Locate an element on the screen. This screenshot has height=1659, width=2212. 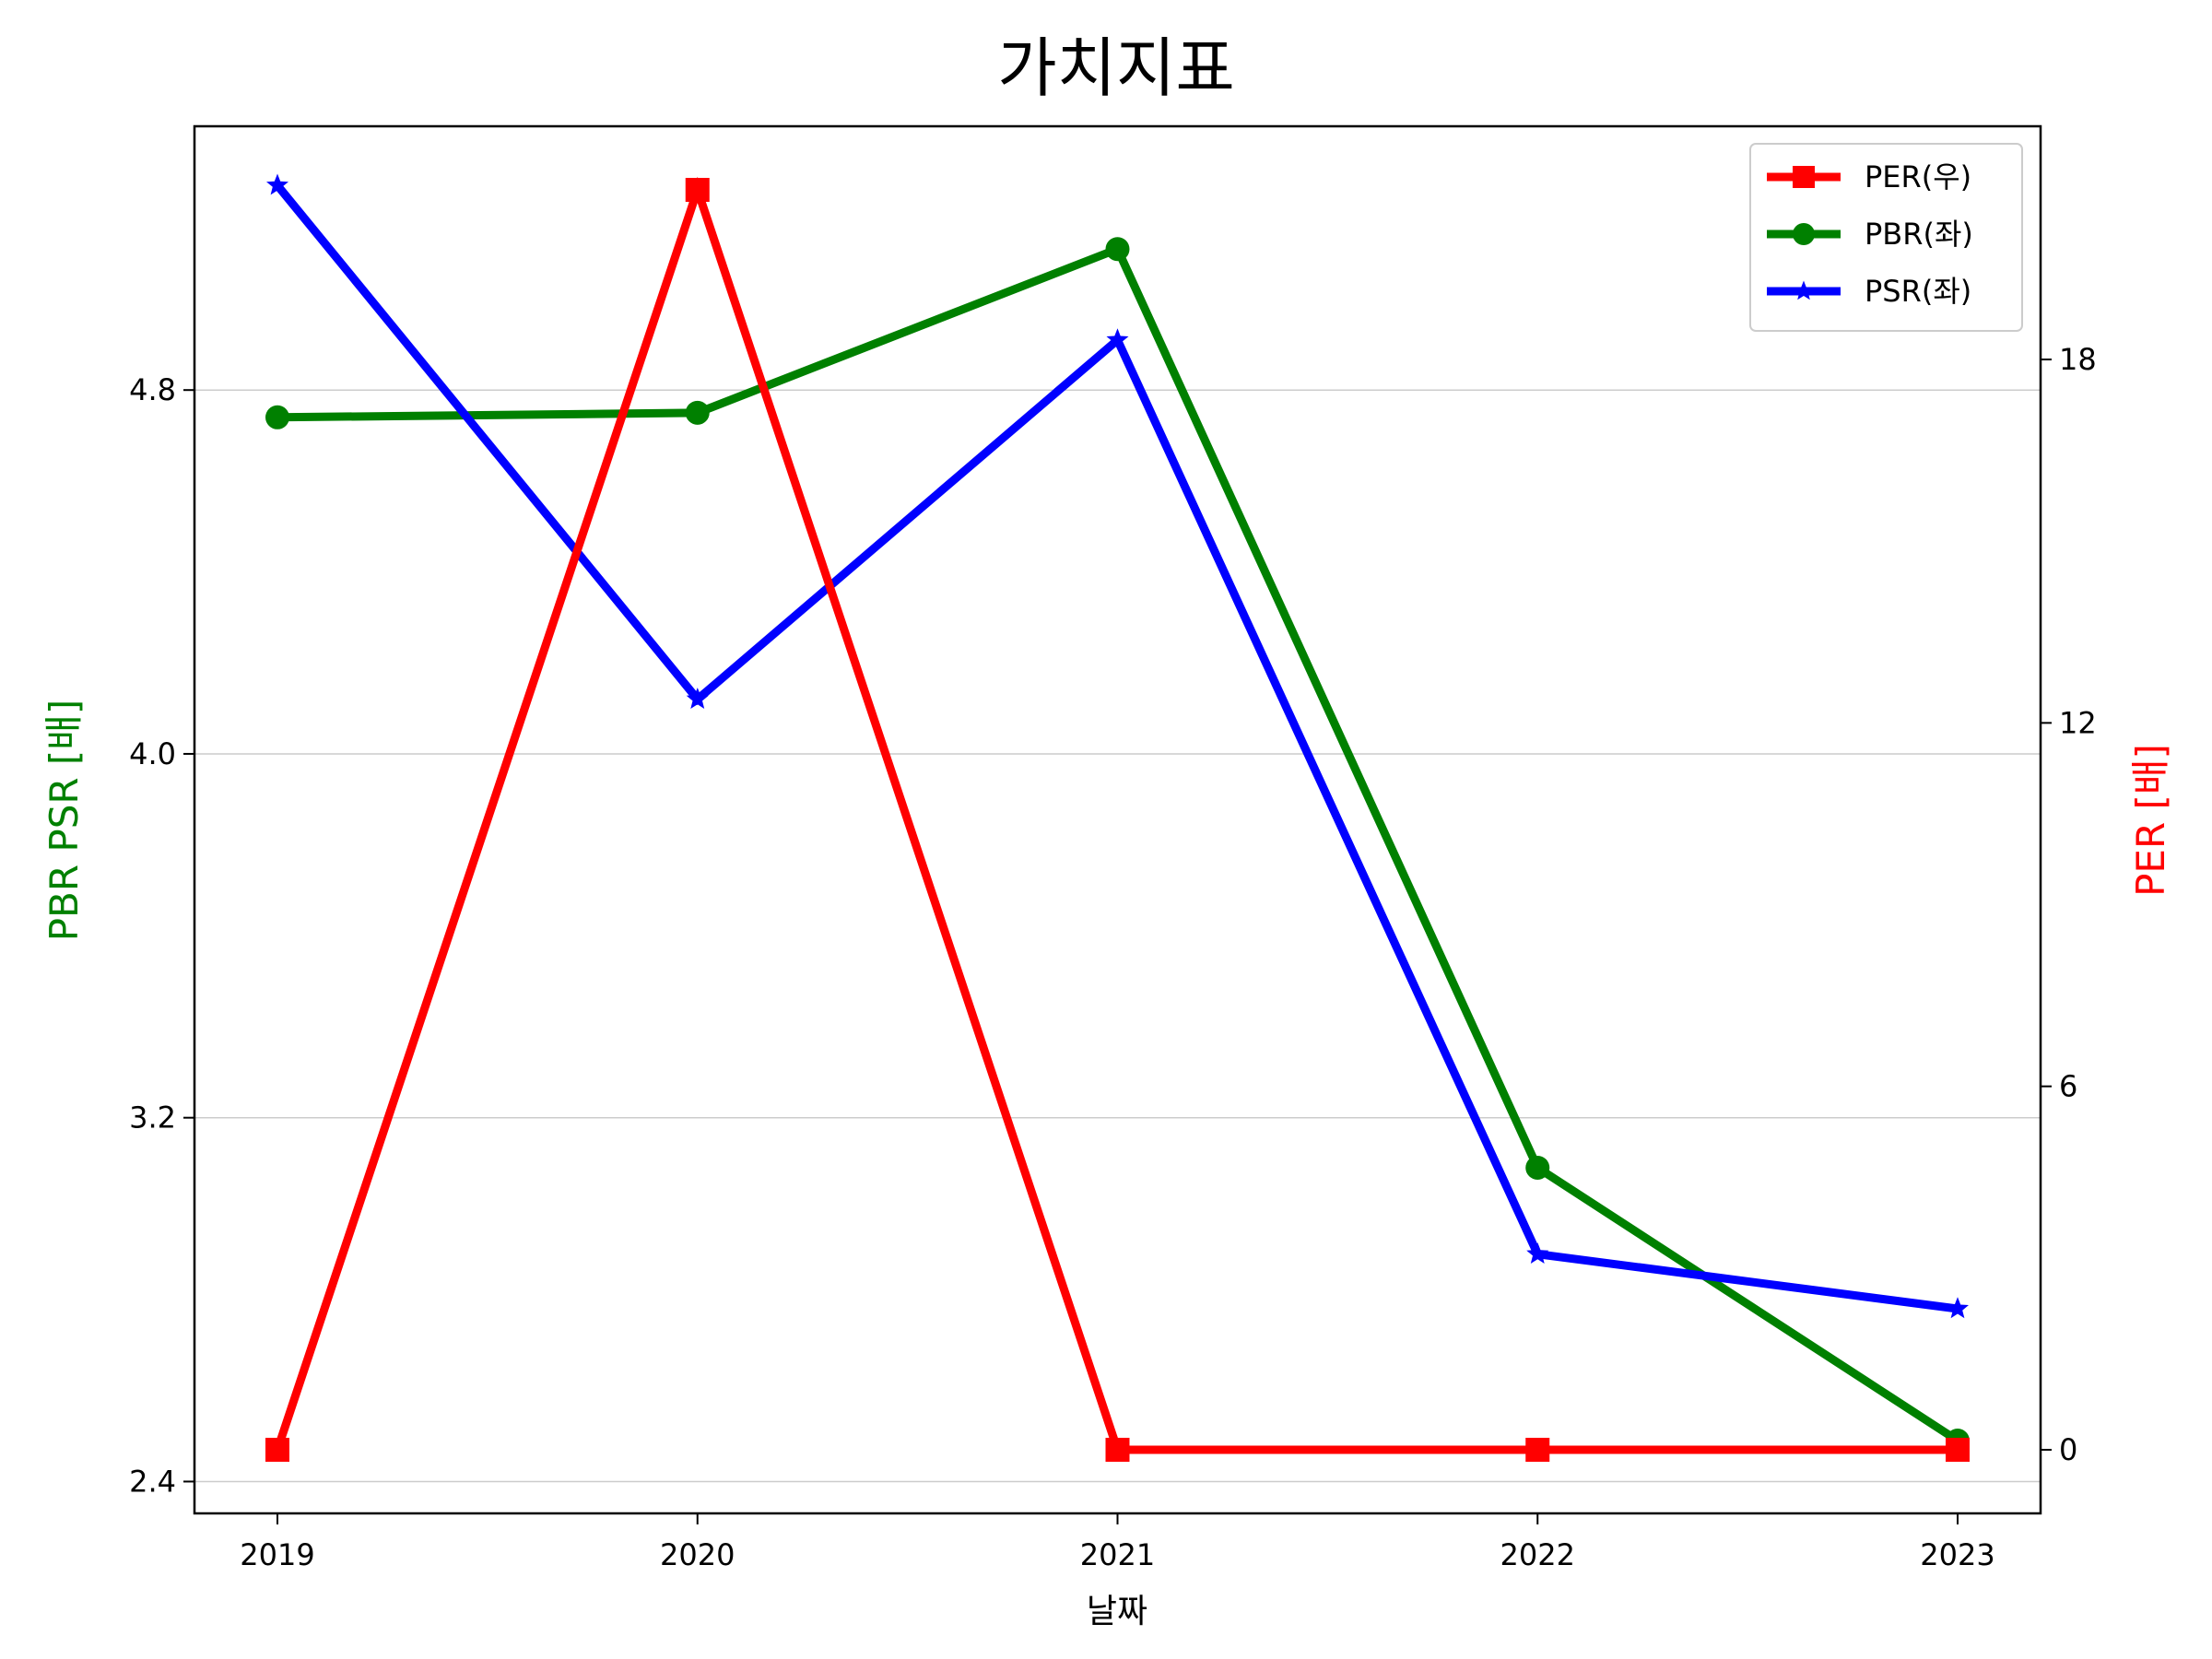
legend-entry: PER(우) is located at coordinates (1869, 176).